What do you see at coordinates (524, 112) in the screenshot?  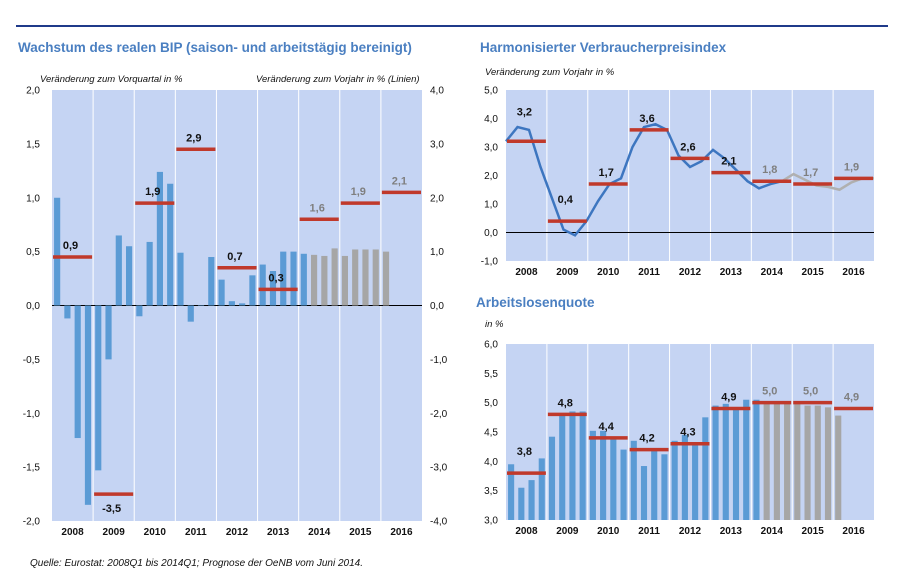 I see `hvpi-annual-label: 3,2` at bounding box center [524, 112].